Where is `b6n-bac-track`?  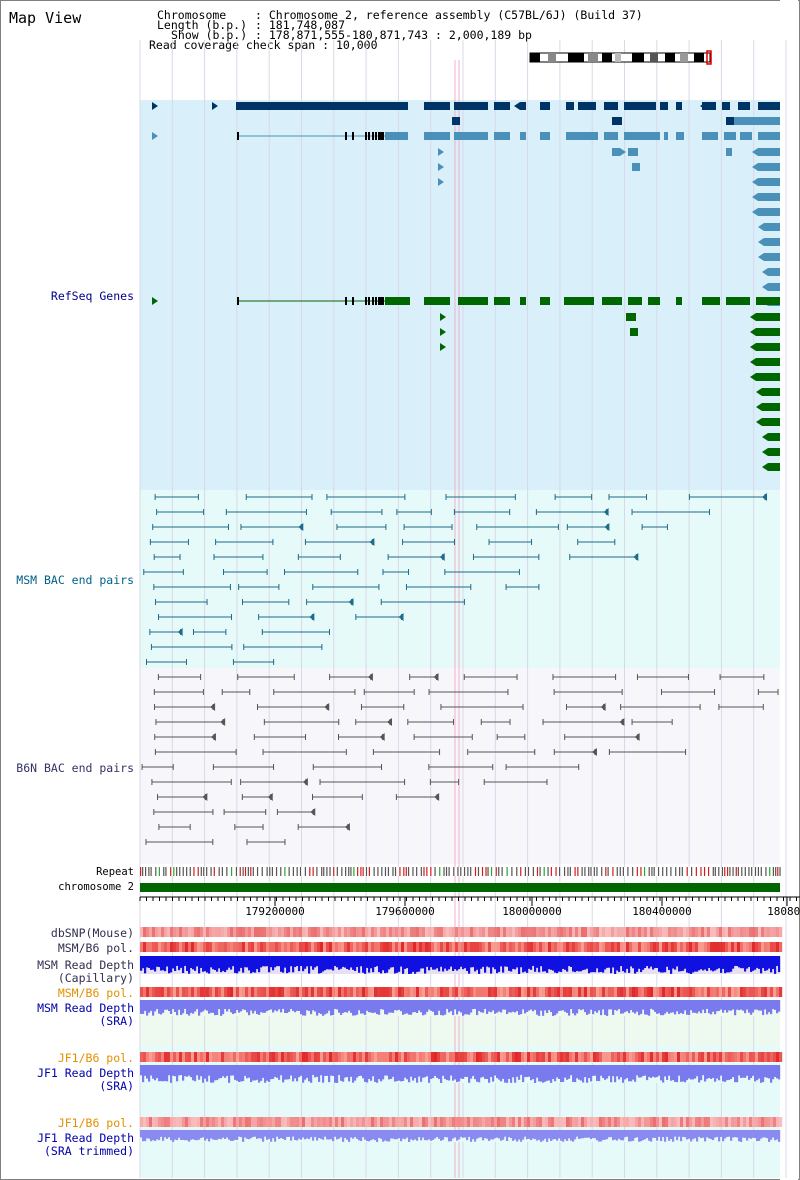 b6n-bac-track is located at coordinates (460, 759).